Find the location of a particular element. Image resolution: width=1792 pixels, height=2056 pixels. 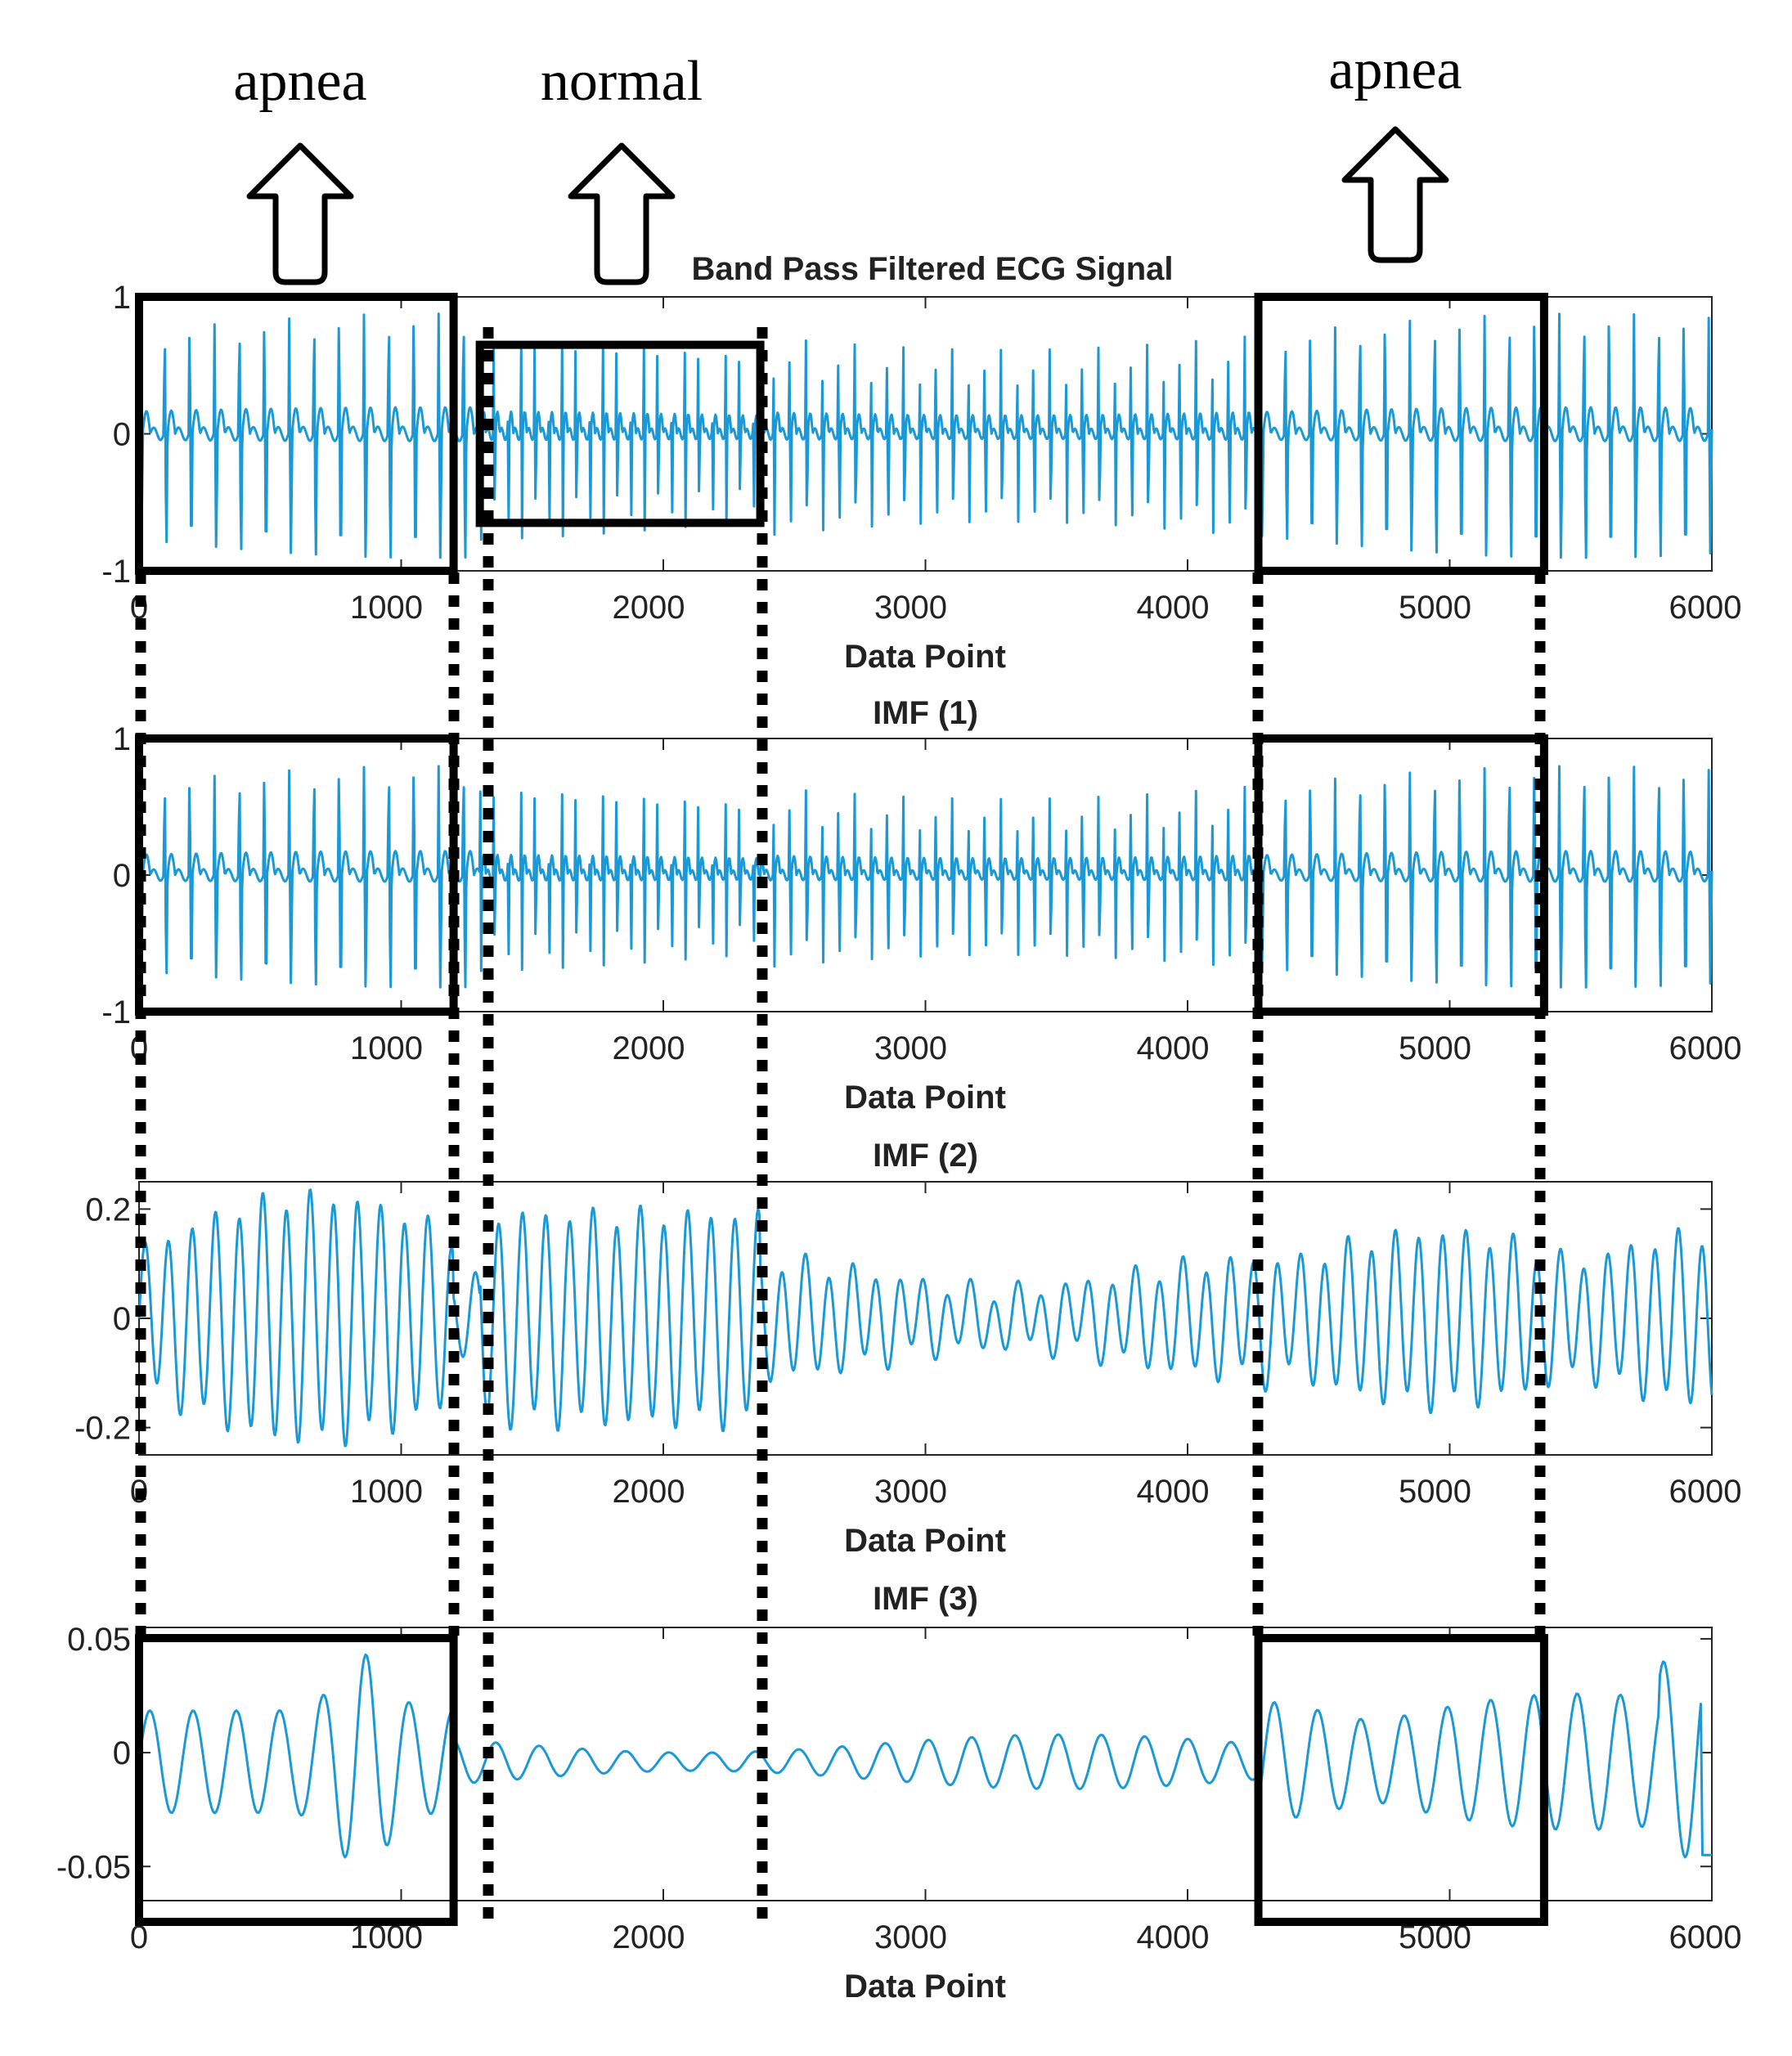

panel-title: IMF (1) is located at coordinates (925, 713).